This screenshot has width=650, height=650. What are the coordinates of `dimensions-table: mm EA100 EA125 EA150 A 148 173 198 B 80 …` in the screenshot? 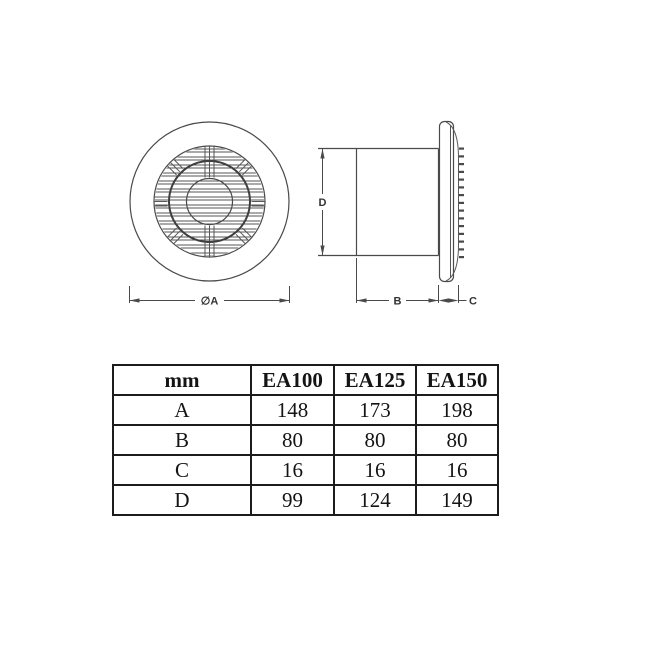 It's located at (305, 440).